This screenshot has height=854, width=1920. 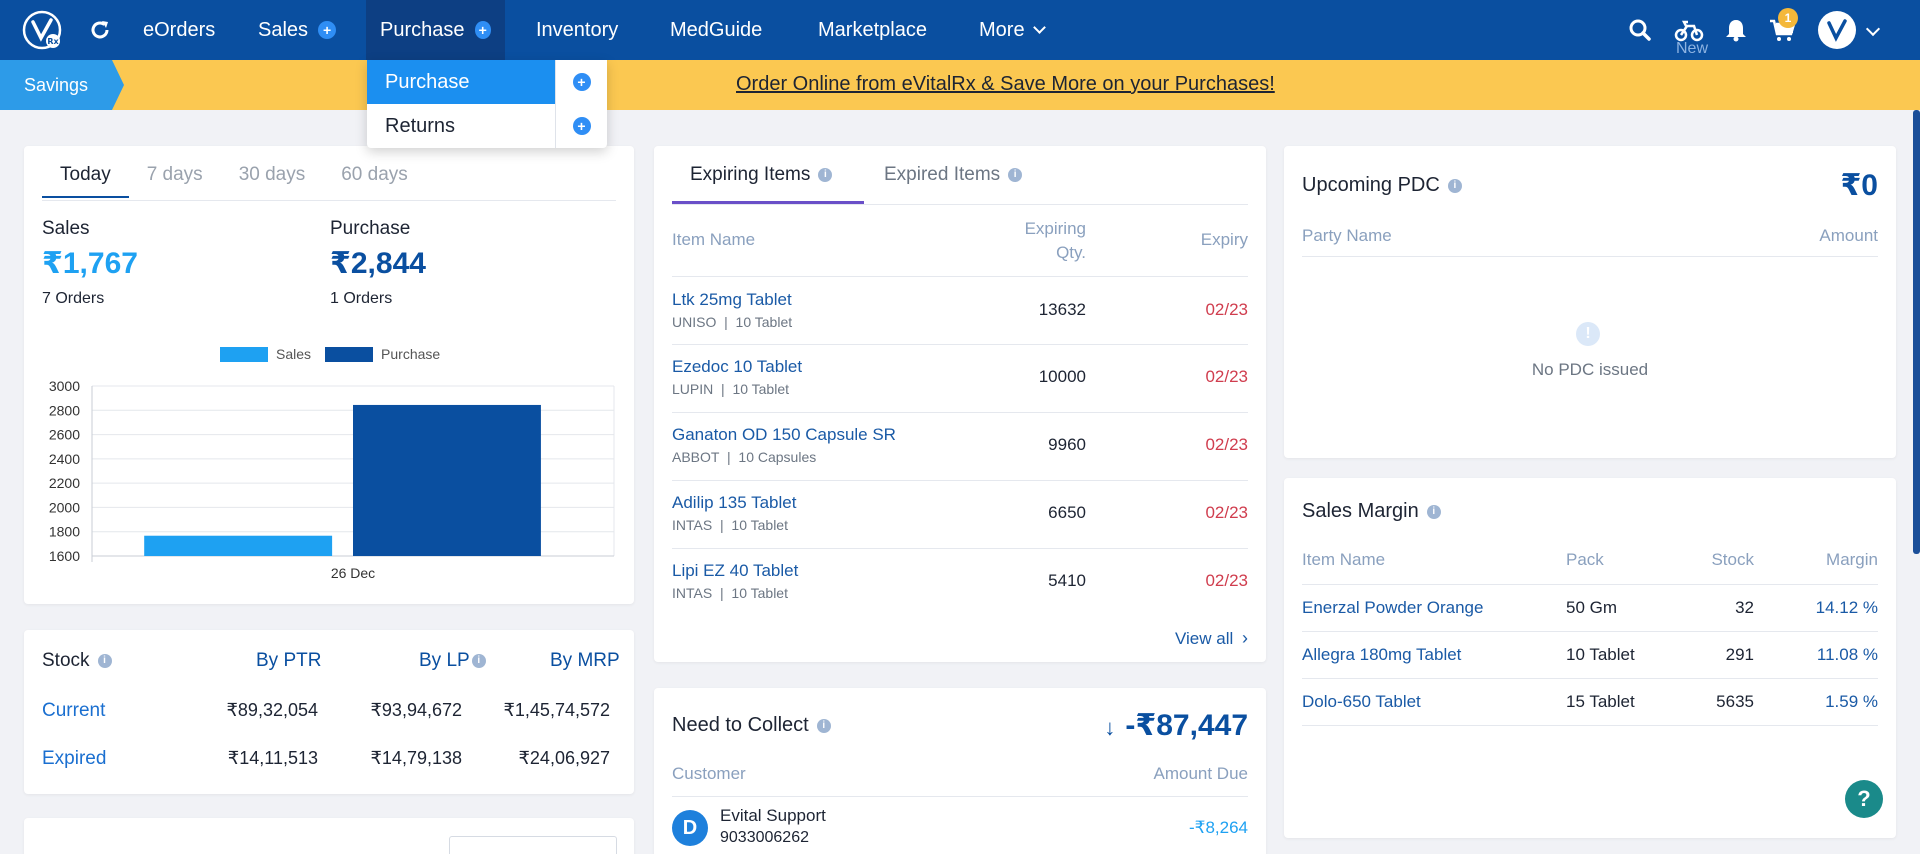 What do you see at coordinates (74, 710) in the screenshot?
I see `stock-row-current-label: Current` at bounding box center [74, 710].